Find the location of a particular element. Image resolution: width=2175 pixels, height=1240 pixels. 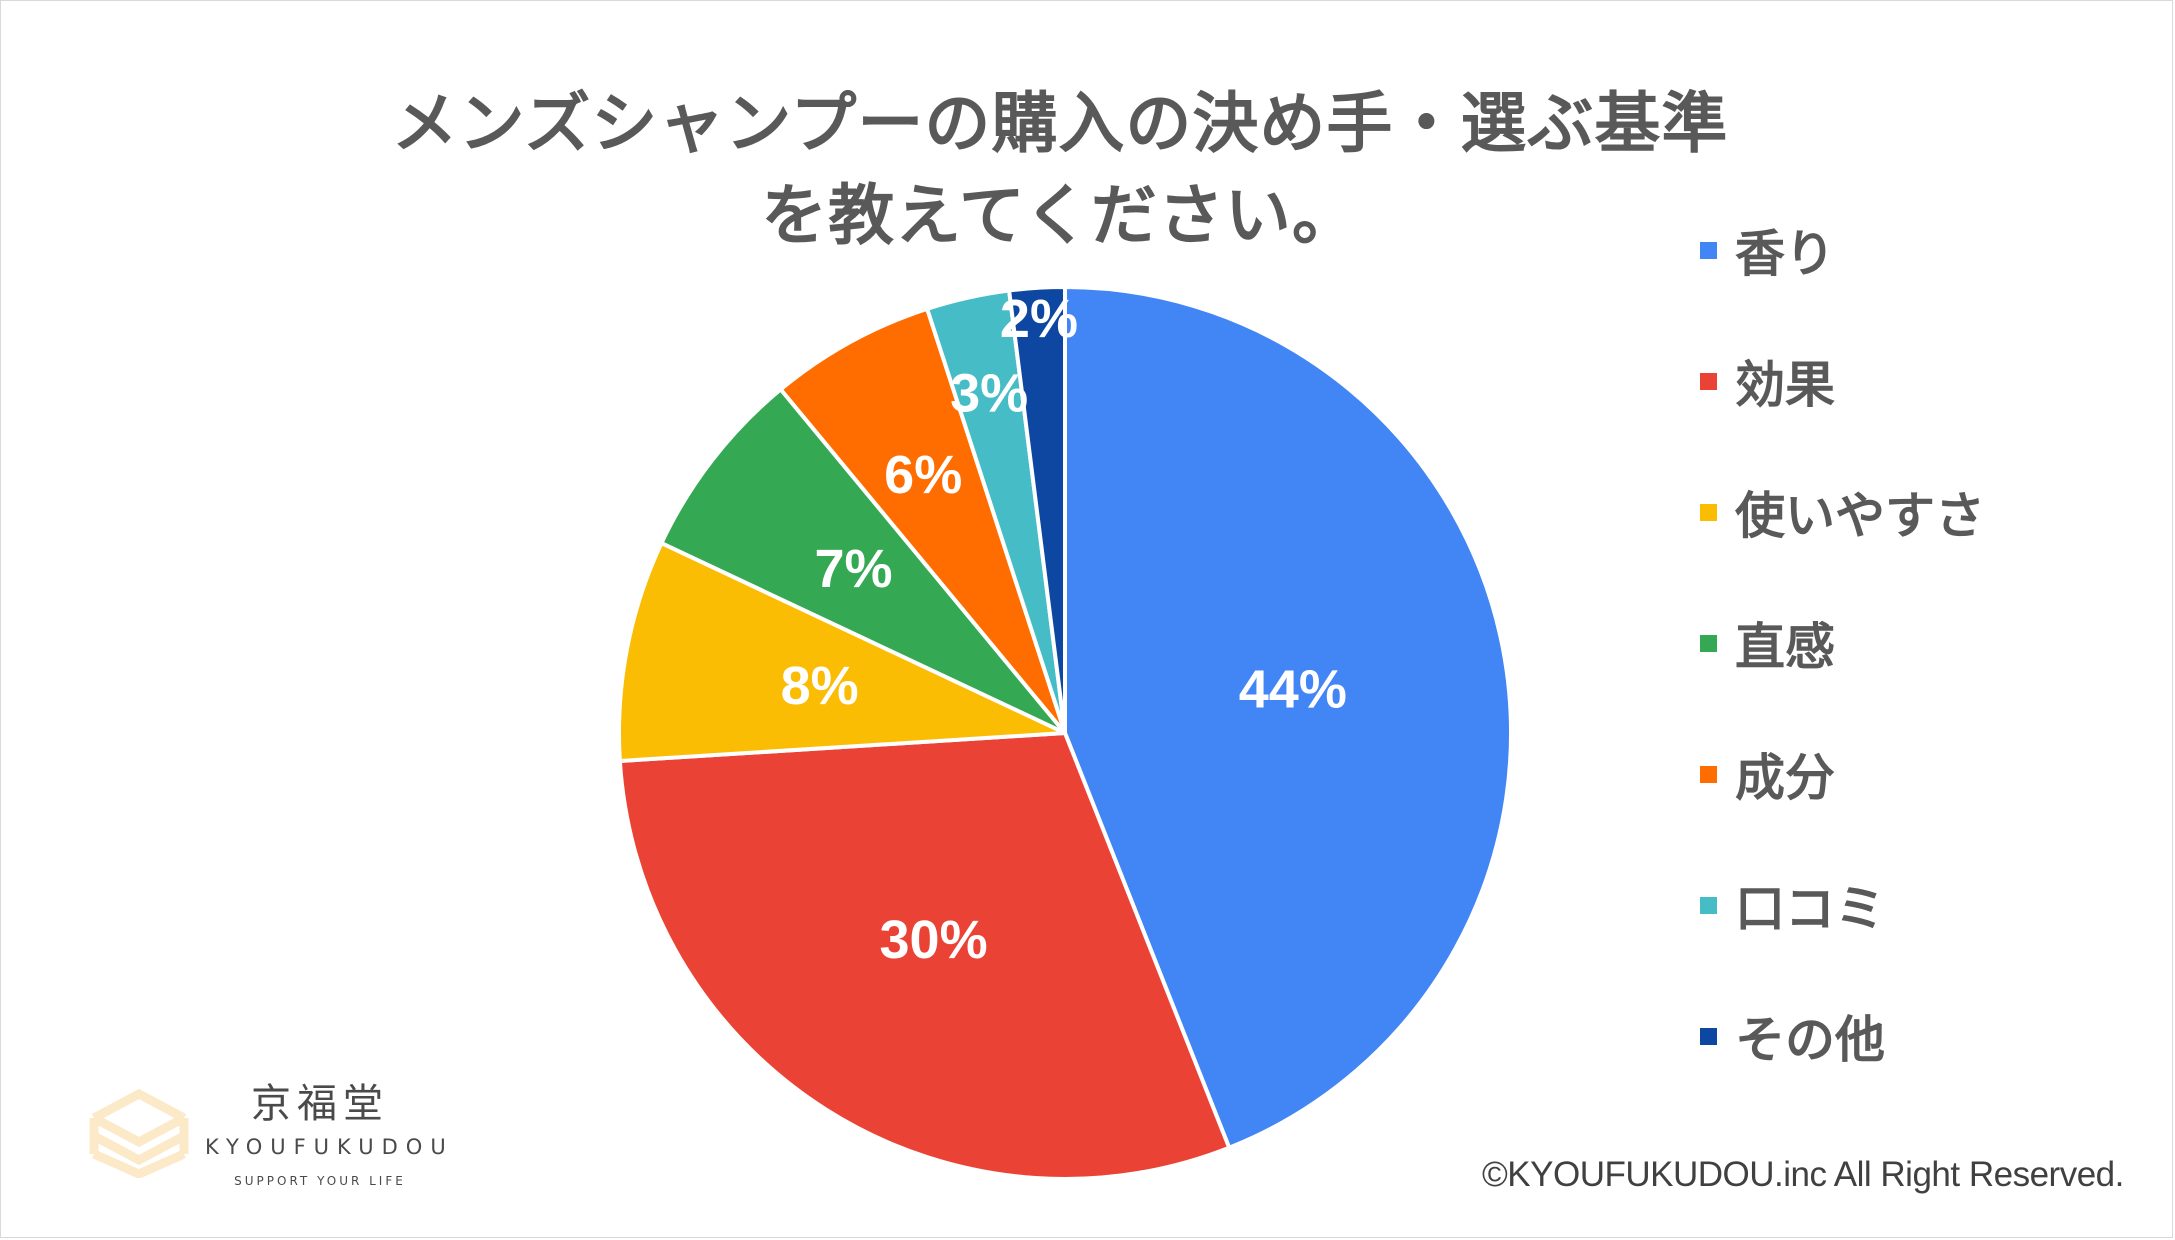

chart-title-line-1: メンズシャンプーの購入の決め手・選ぶ基準 is located at coordinates (1060, 123).